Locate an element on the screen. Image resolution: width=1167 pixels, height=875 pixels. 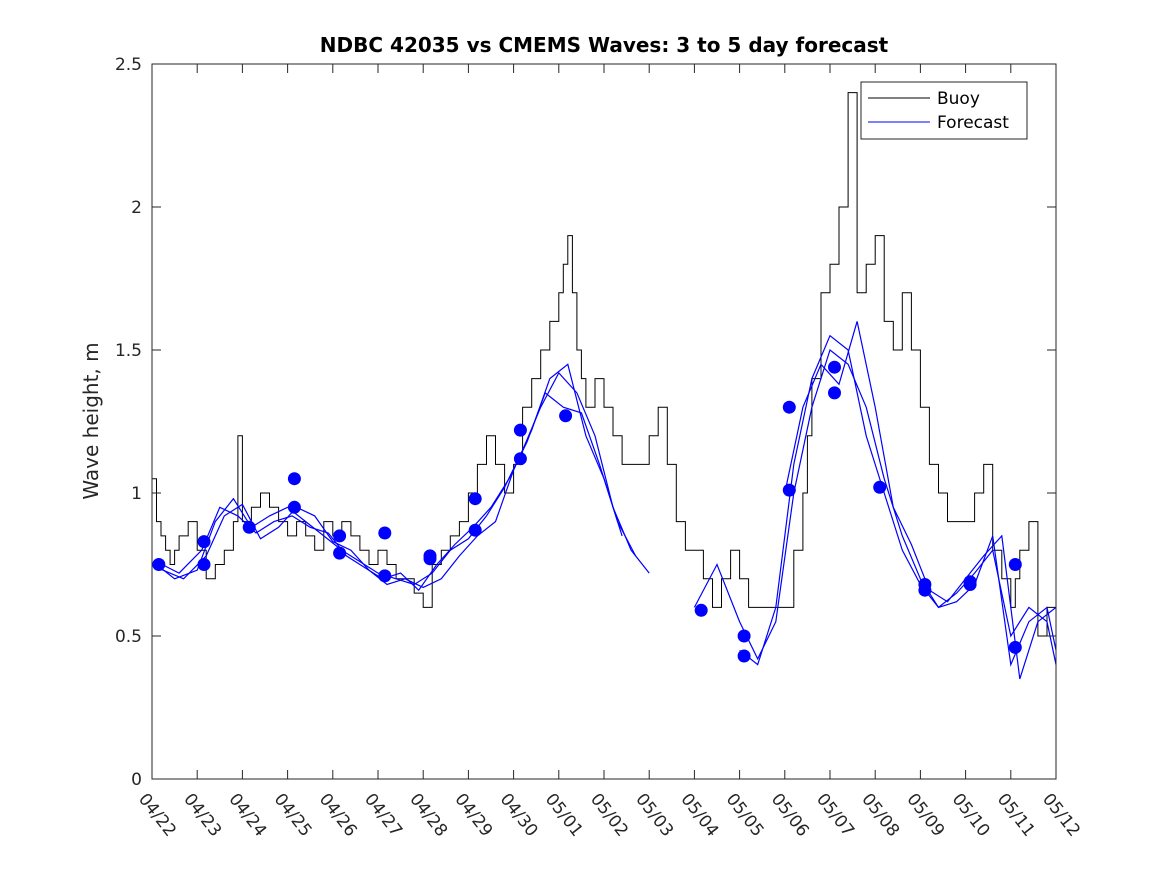
legend-buoy-label: Buoy is located at coordinates (958, 99).